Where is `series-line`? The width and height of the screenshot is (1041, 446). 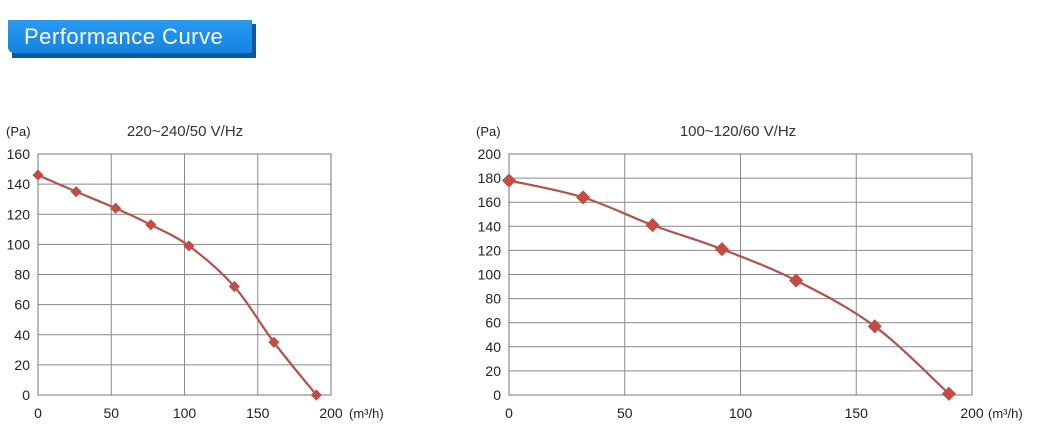 series-line is located at coordinates (177, 285).